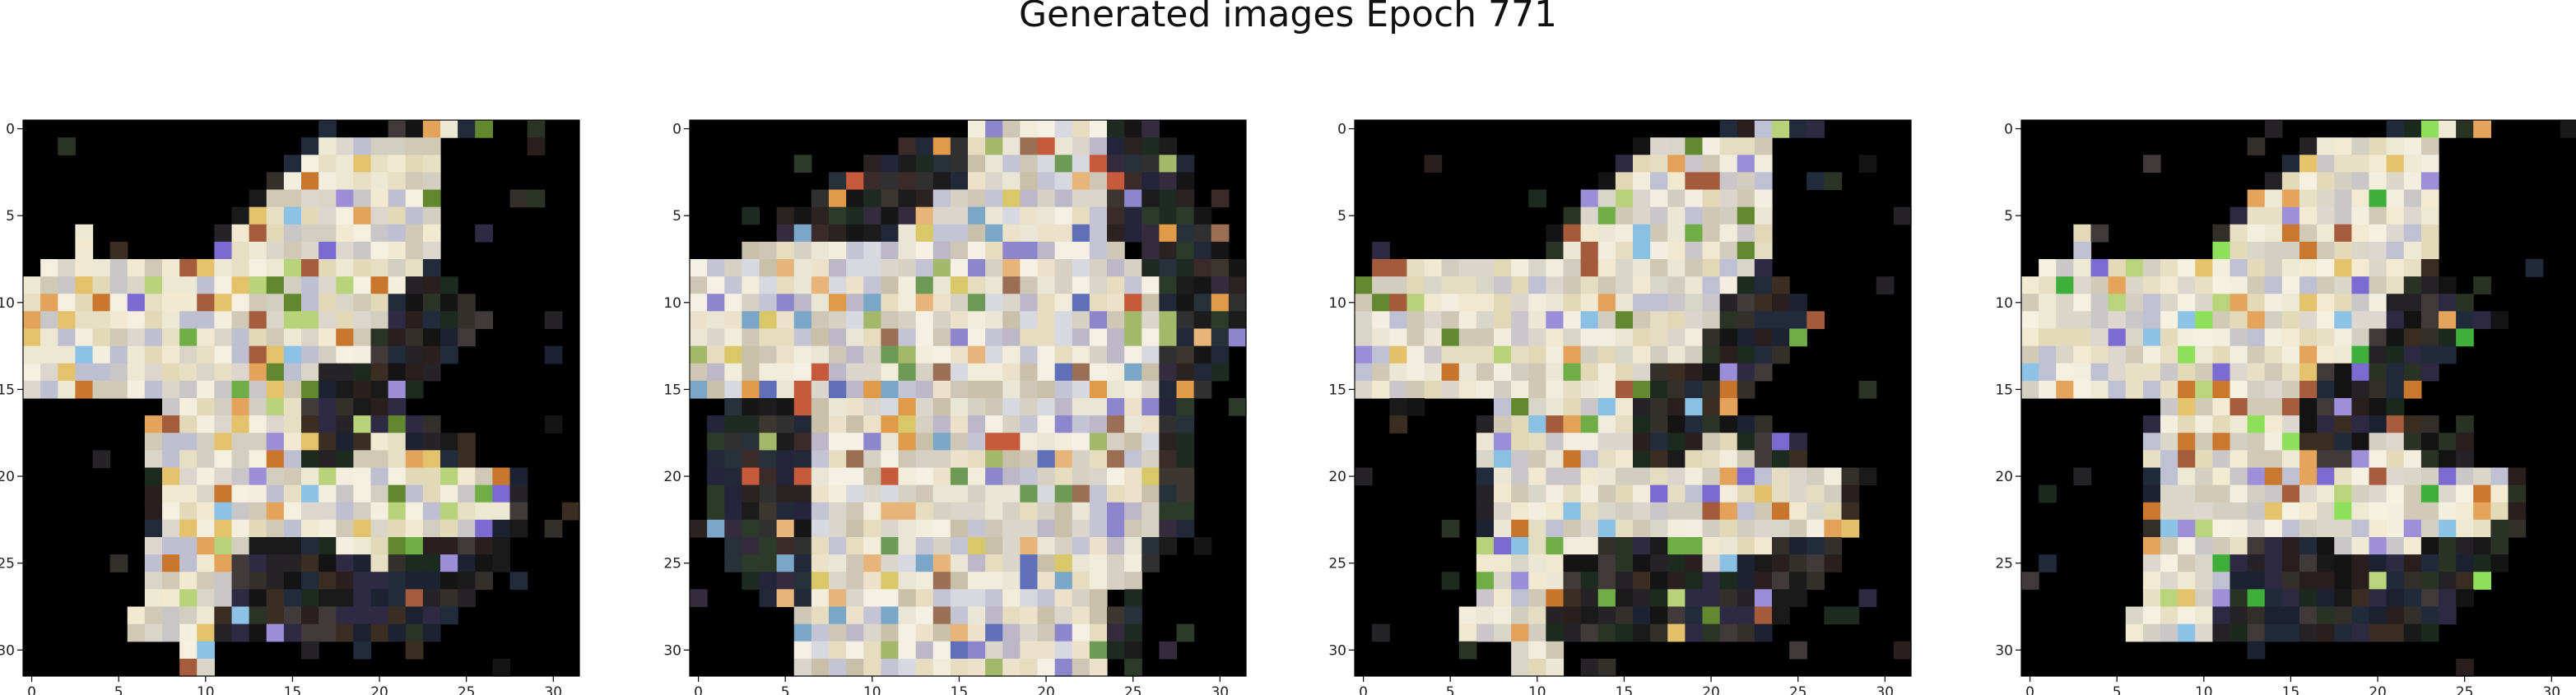 The width and height of the screenshot is (2576, 695). What do you see at coordinates (7, 650) in the screenshot?
I see `y-tick-label: 30` at bounding box center [7, 650].